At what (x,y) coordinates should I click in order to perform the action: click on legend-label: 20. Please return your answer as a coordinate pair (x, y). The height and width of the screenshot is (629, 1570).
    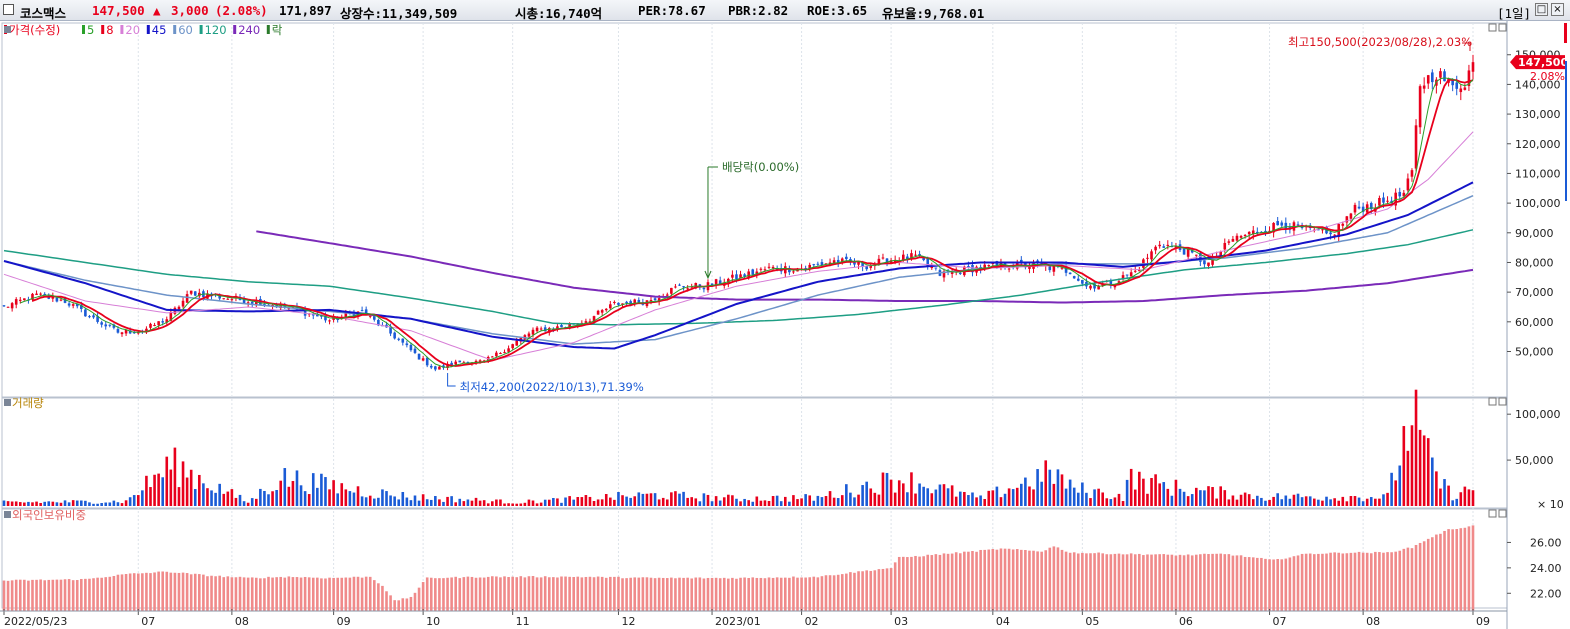
    Looking at the image, I should click on (132, 30).